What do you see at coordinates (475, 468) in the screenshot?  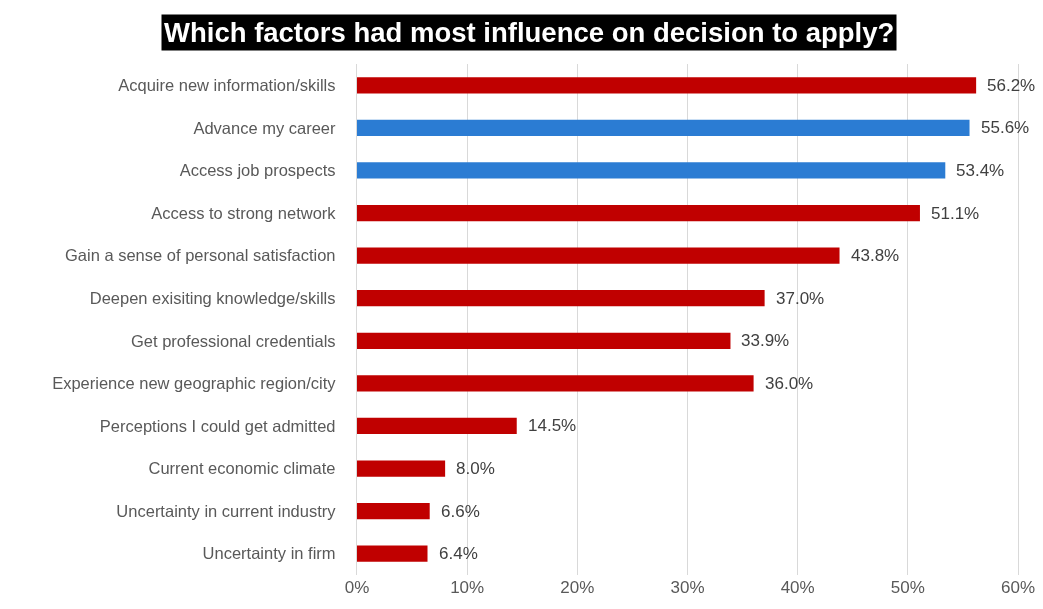 I see `data-label: 8.0%` at bounding box center [475, 468].